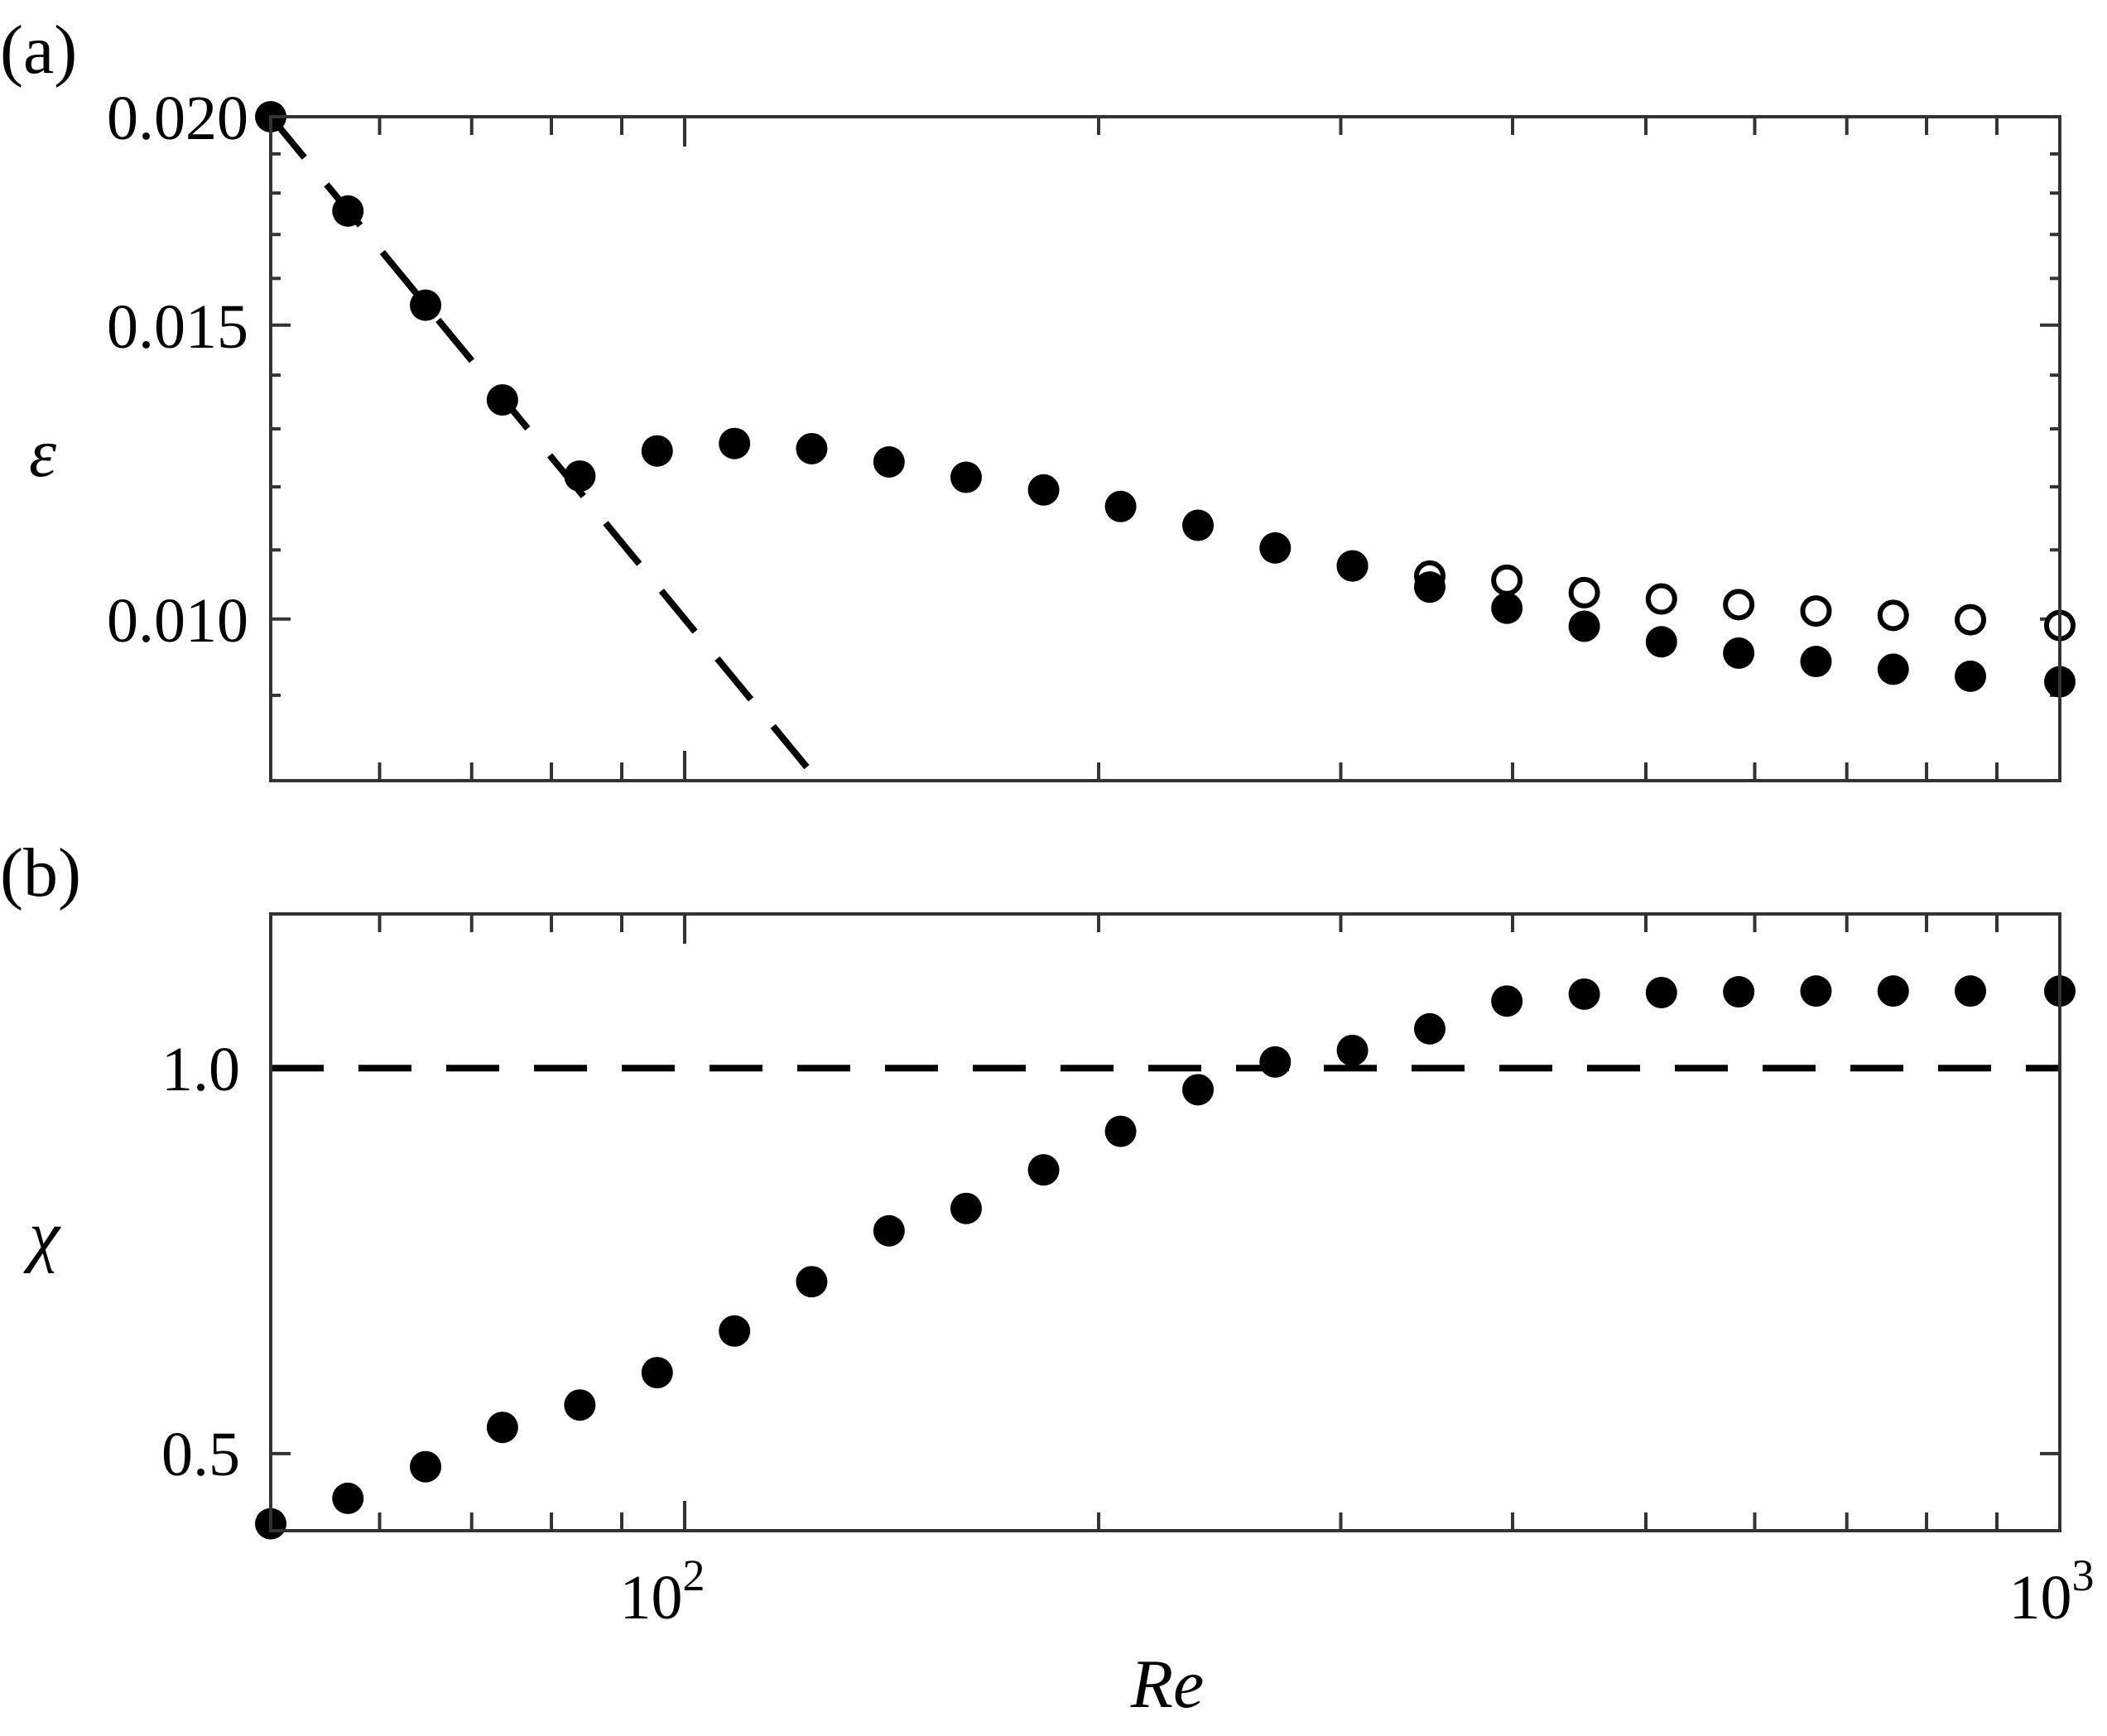 The image size is (2107, 1736). What do you see at coordinates (1167, 1684) in the screenshot?
I see `x-axis-title: Re` at bounding box center [1167, 1684].